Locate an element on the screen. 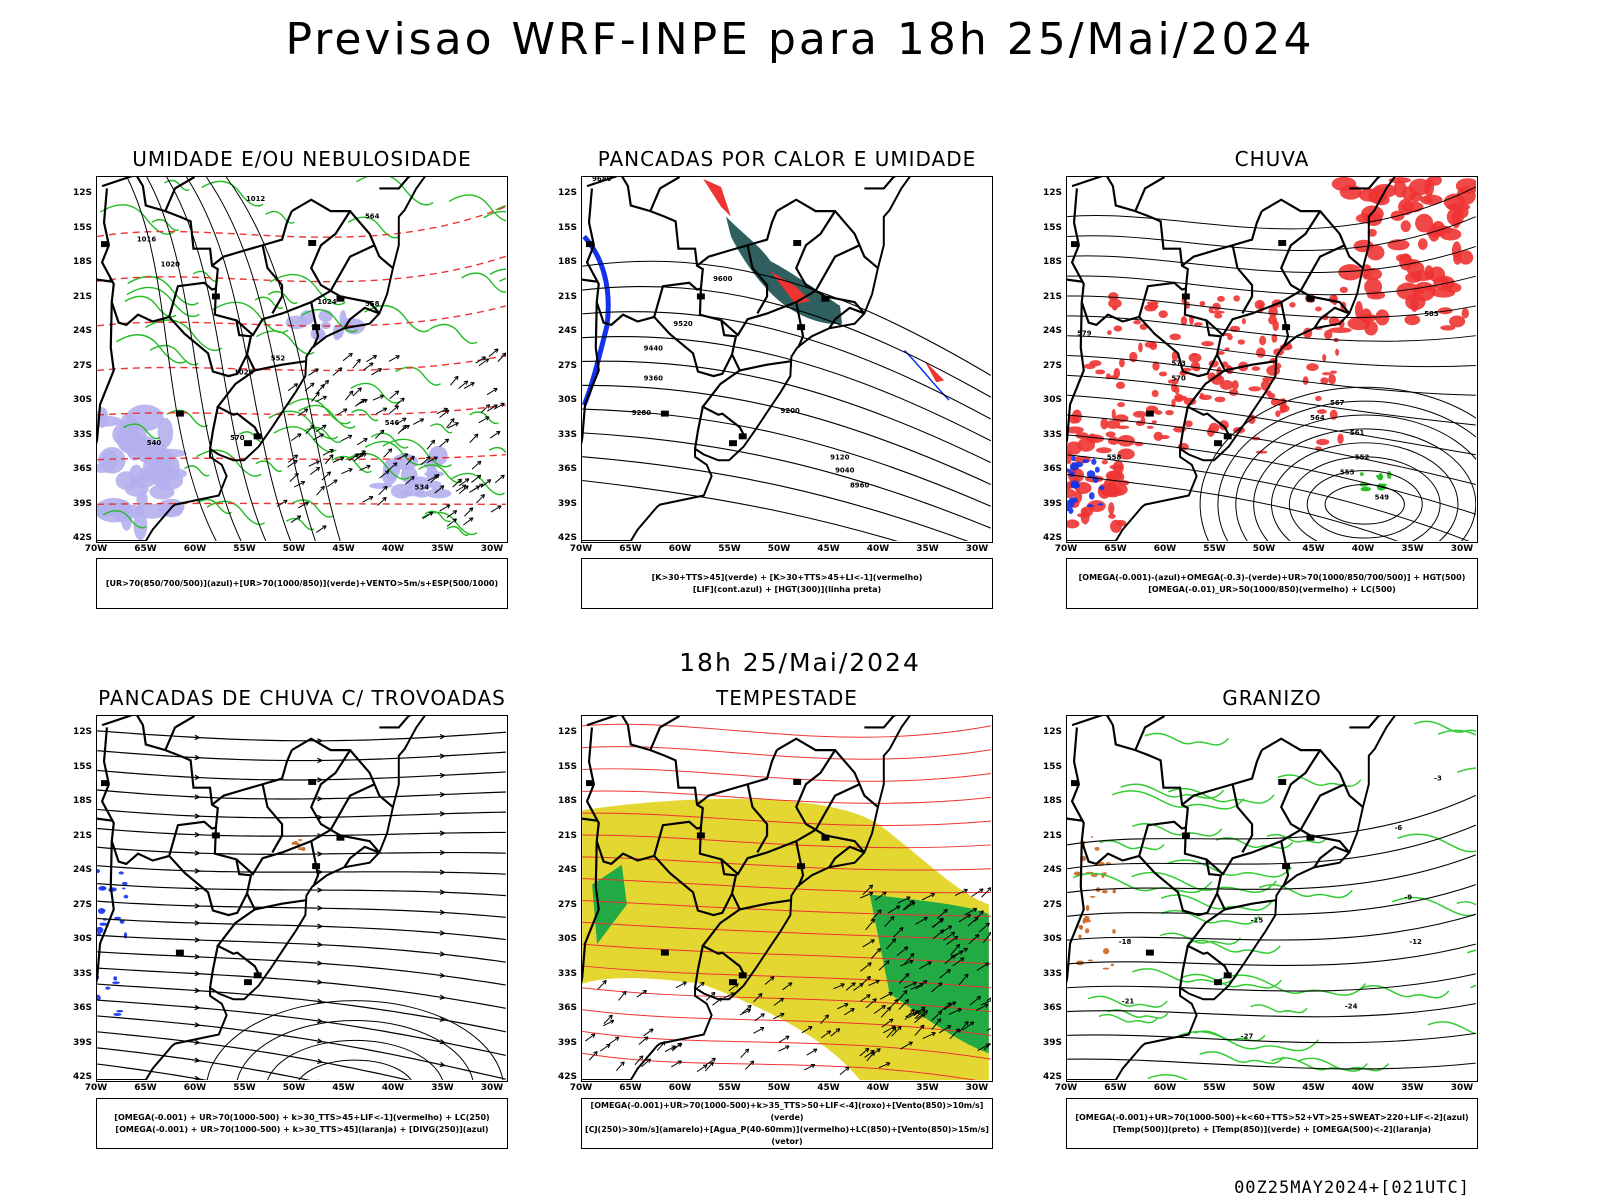 The height and width of the screenshot is (1200, 1600). contour-label: 561 is located at coordinates (1357, 433).